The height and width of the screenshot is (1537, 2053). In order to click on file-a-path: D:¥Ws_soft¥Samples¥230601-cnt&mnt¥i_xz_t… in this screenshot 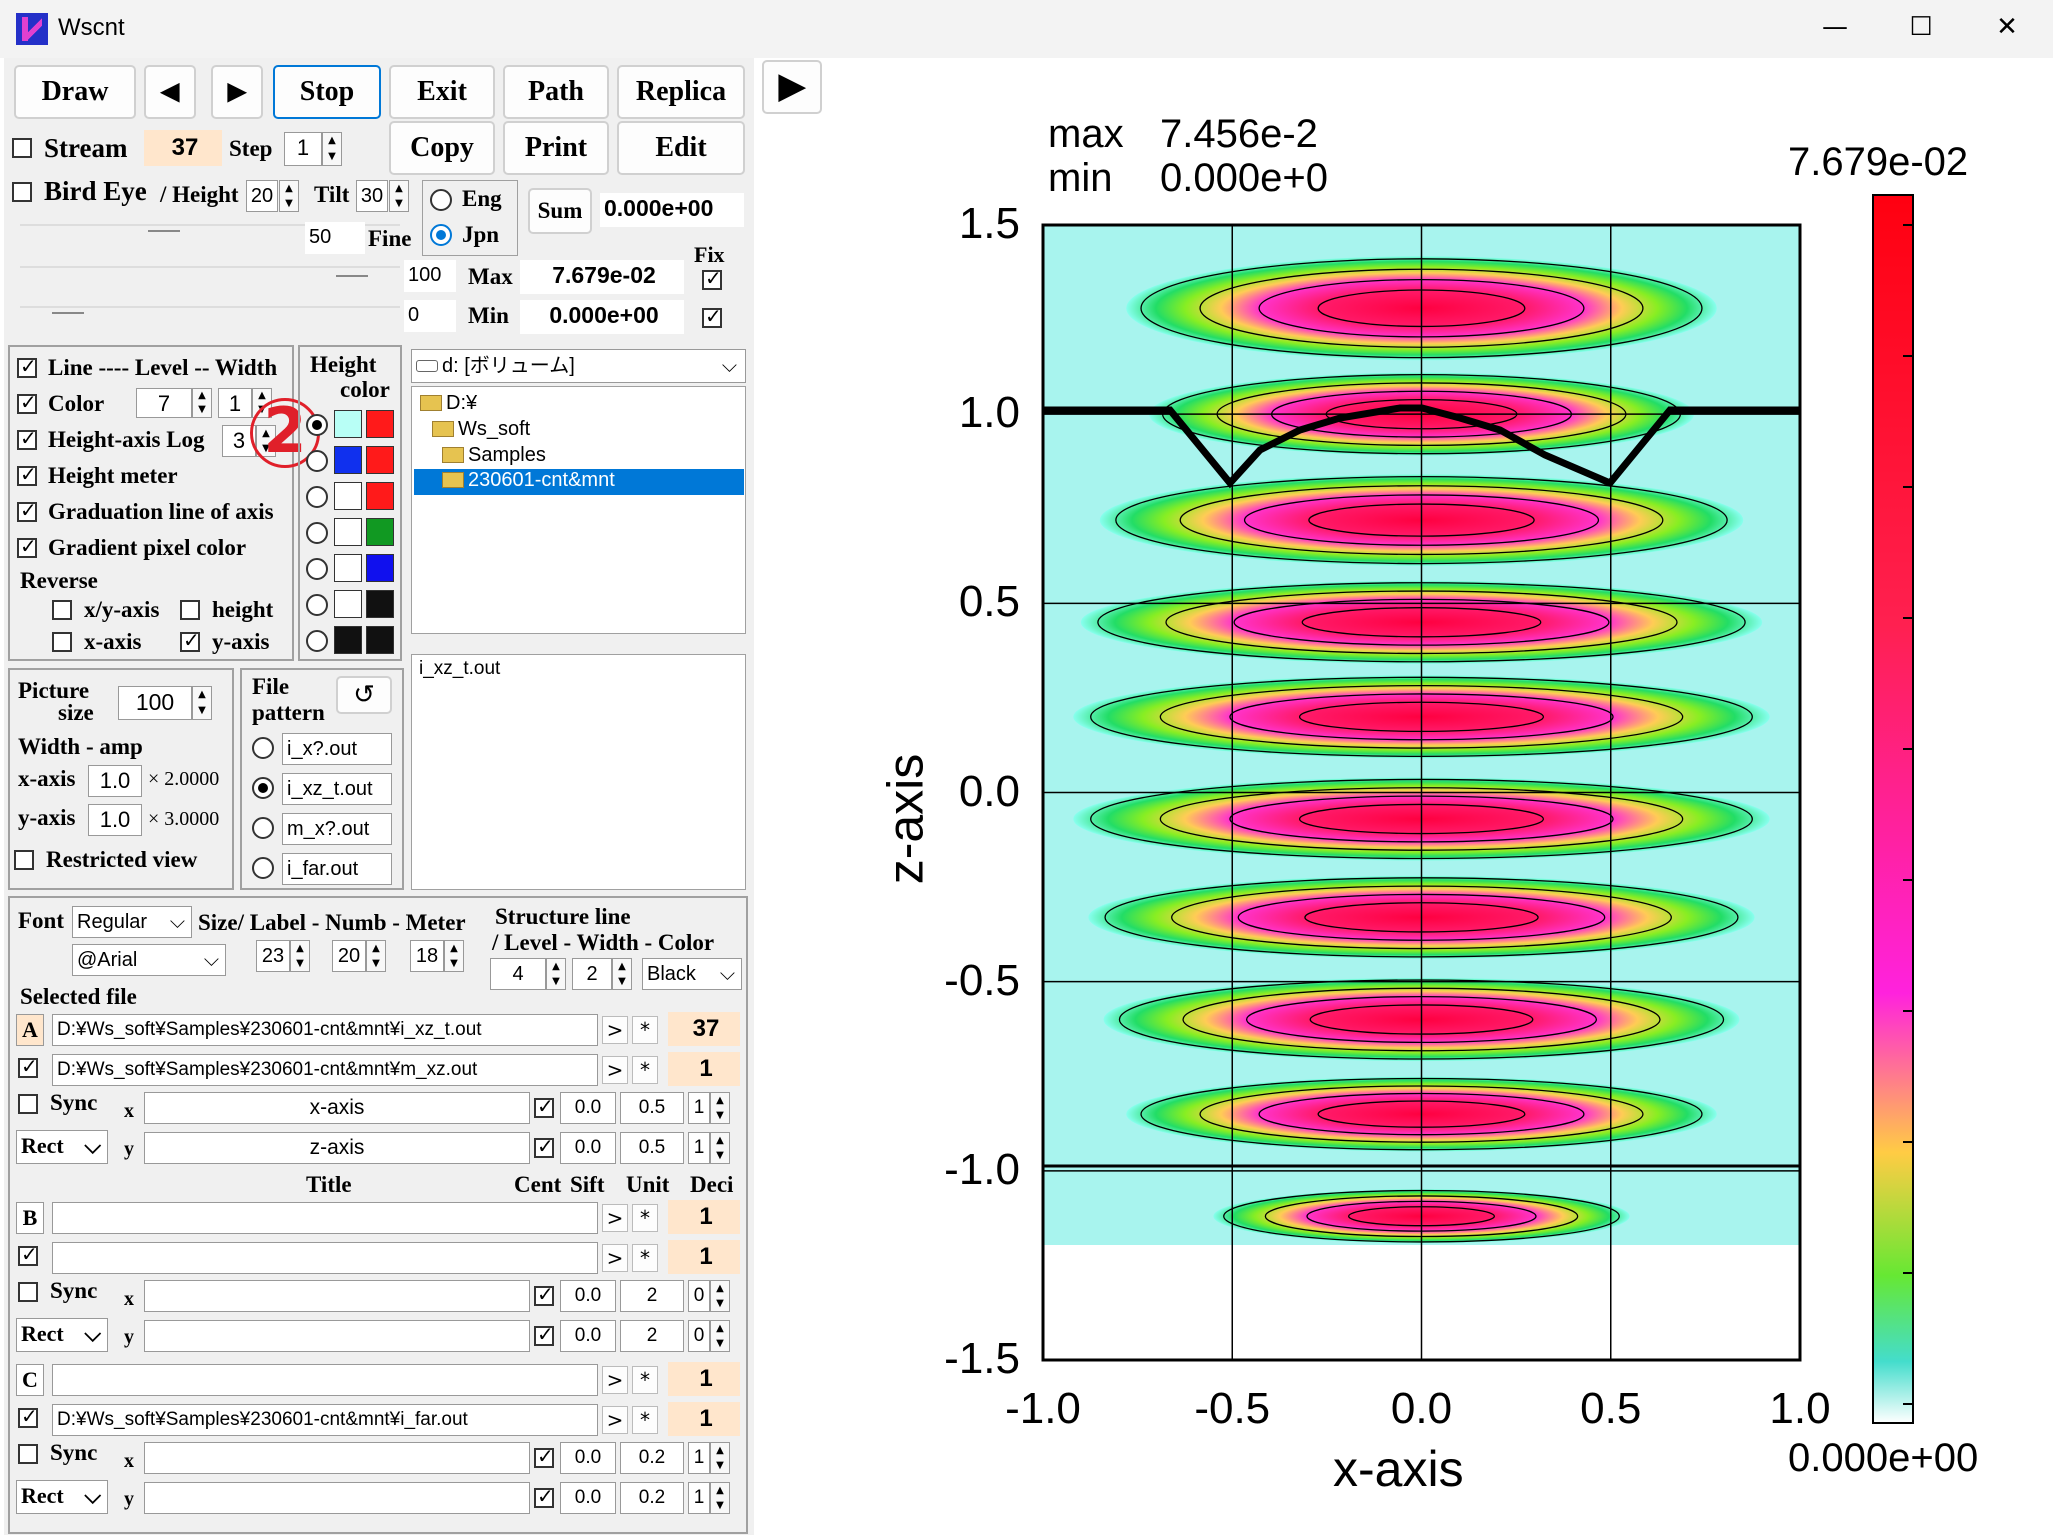, I will do `click(325, 1030)`.